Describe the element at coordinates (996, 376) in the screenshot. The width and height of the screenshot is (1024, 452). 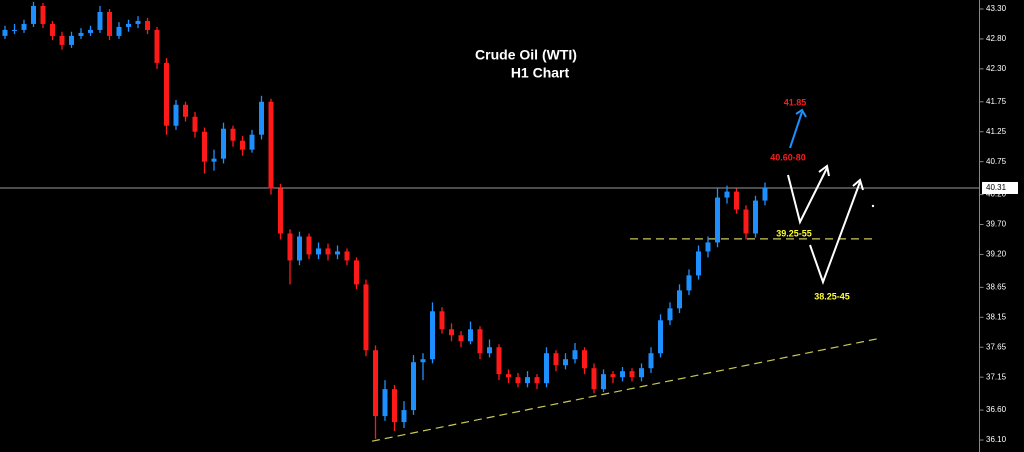
I see `y-tick-label: 37.15` at that location.